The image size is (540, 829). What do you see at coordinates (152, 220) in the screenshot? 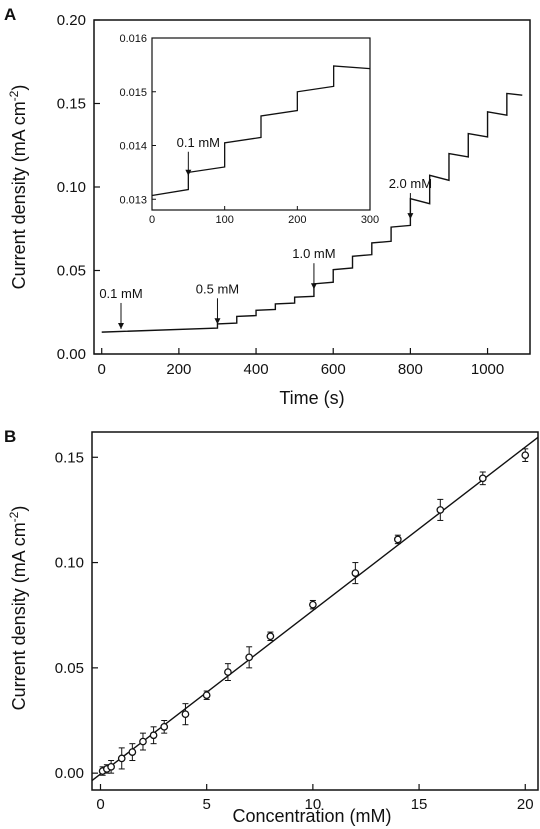
I see `inset-x-tick-label: 0` at bounding box center [152, 220].